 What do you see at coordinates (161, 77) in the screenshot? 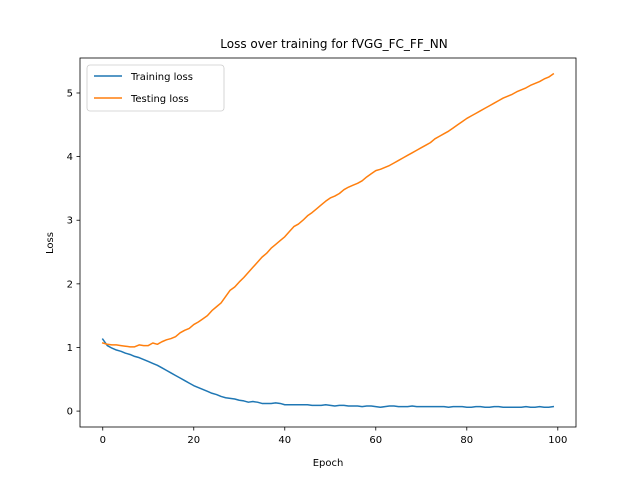
I see `legend-label-0: Training loss` at bounding box center [161, 77].